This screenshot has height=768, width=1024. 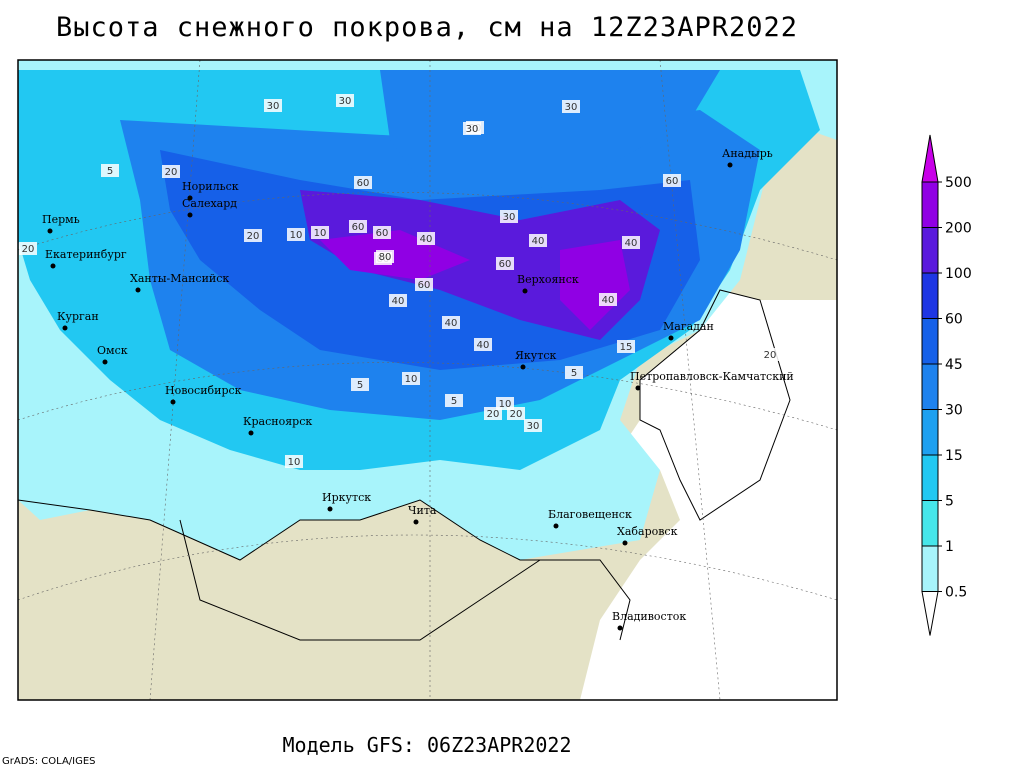 What do you see at coordinates (209, 203) in the screenshot?
I see `city-label: Салехард` at bounding box center [209, 203].